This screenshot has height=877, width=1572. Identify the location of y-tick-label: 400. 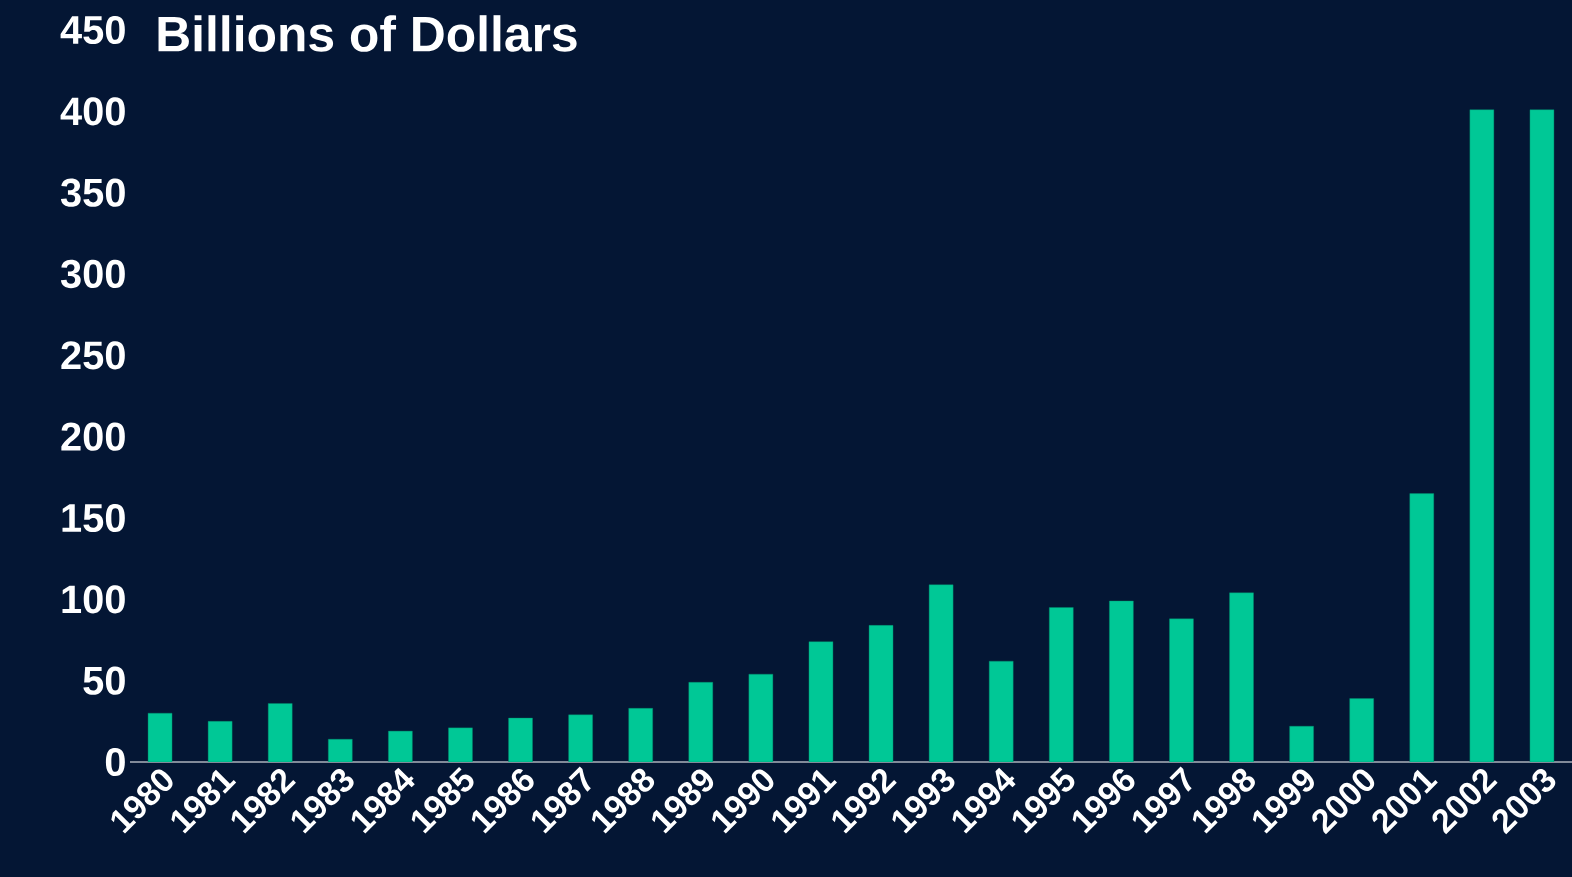
(92, 111).